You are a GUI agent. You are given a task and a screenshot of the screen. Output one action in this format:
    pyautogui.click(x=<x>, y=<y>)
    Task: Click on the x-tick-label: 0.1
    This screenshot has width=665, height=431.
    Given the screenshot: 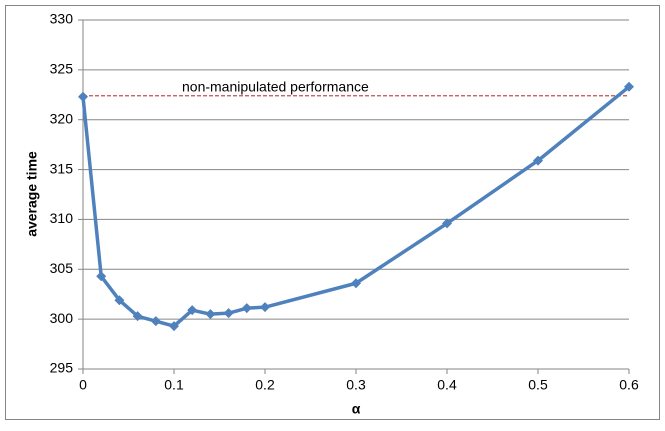 What is the action you would take?
    pyautogui.click(x=174, y=385)
    